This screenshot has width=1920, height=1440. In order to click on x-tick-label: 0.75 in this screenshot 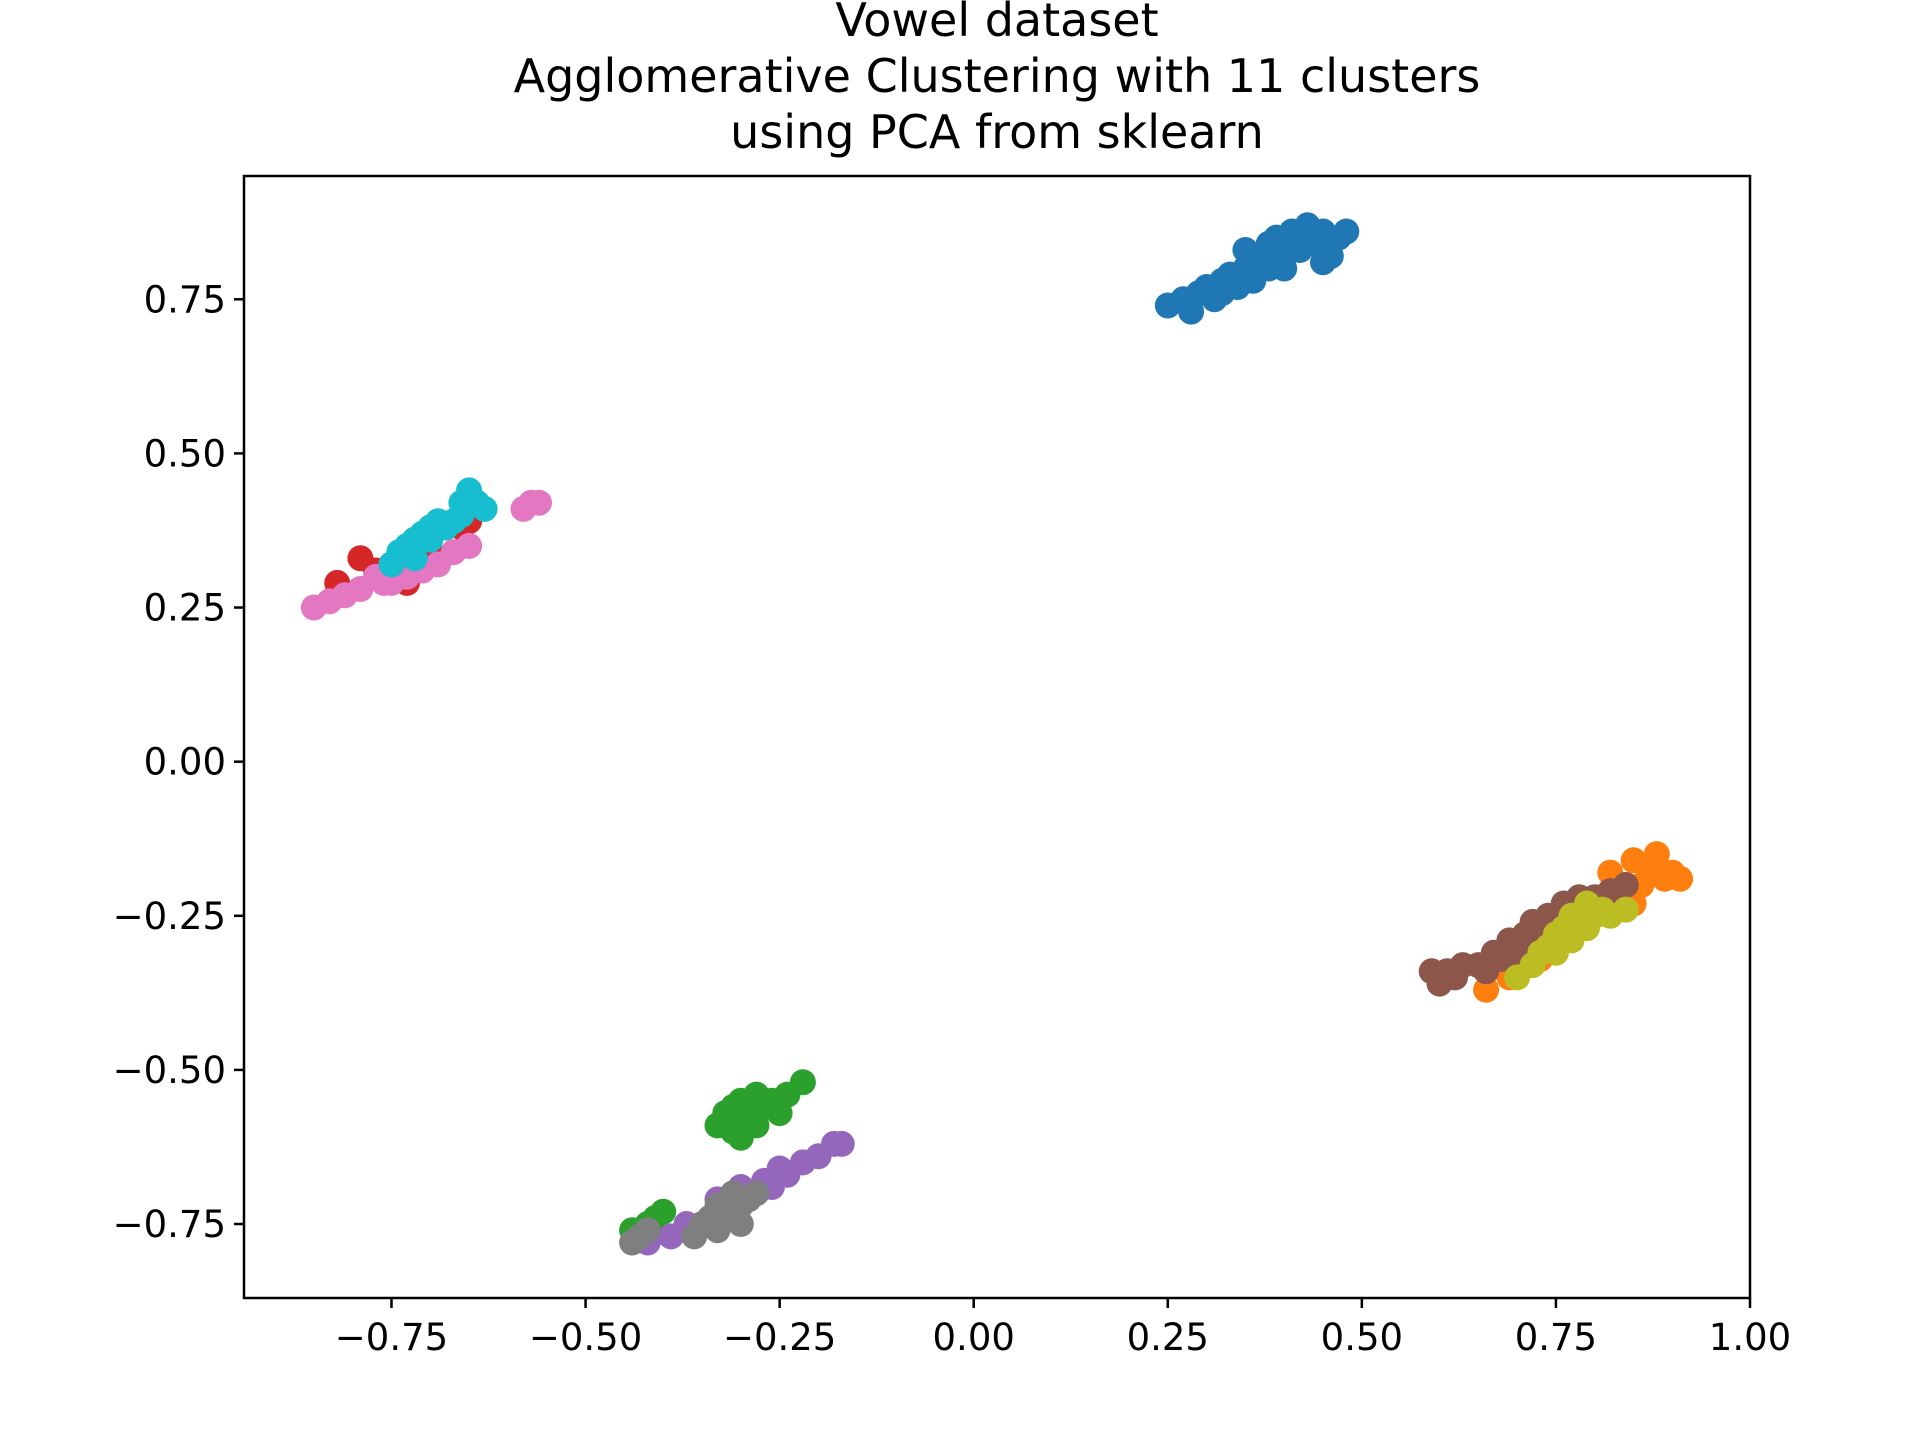, I will do `click(1556, 1337)`.